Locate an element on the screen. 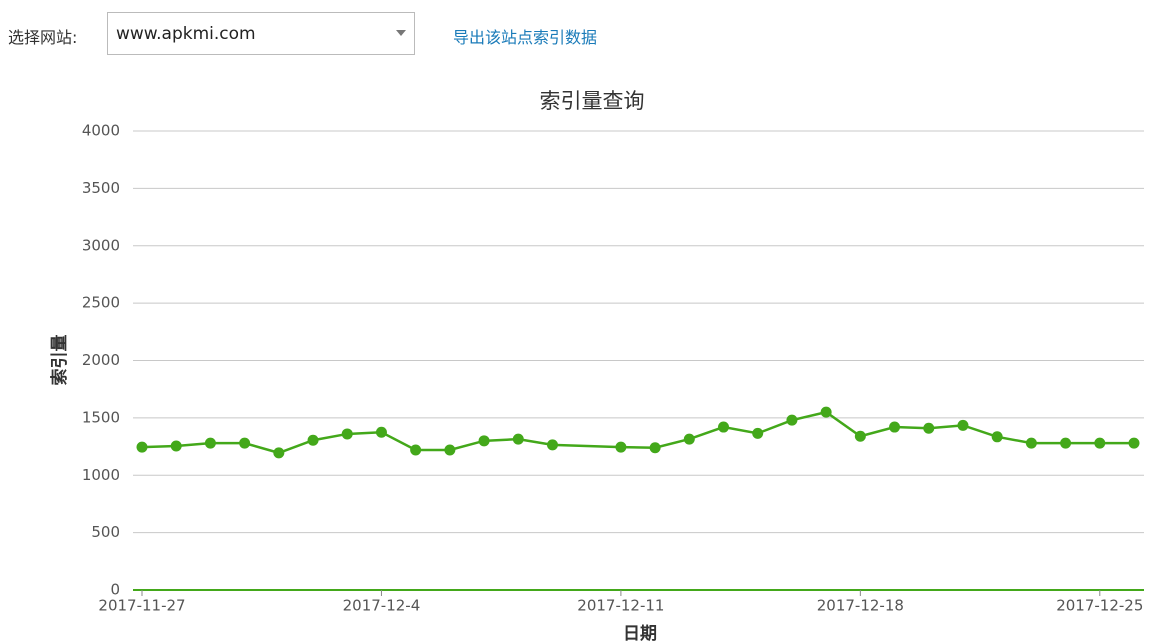 Image resolution: width=1176 pixels, height=644 pixels. x-tick-label: 2017-12-11 is located at coordinates (620, 606).